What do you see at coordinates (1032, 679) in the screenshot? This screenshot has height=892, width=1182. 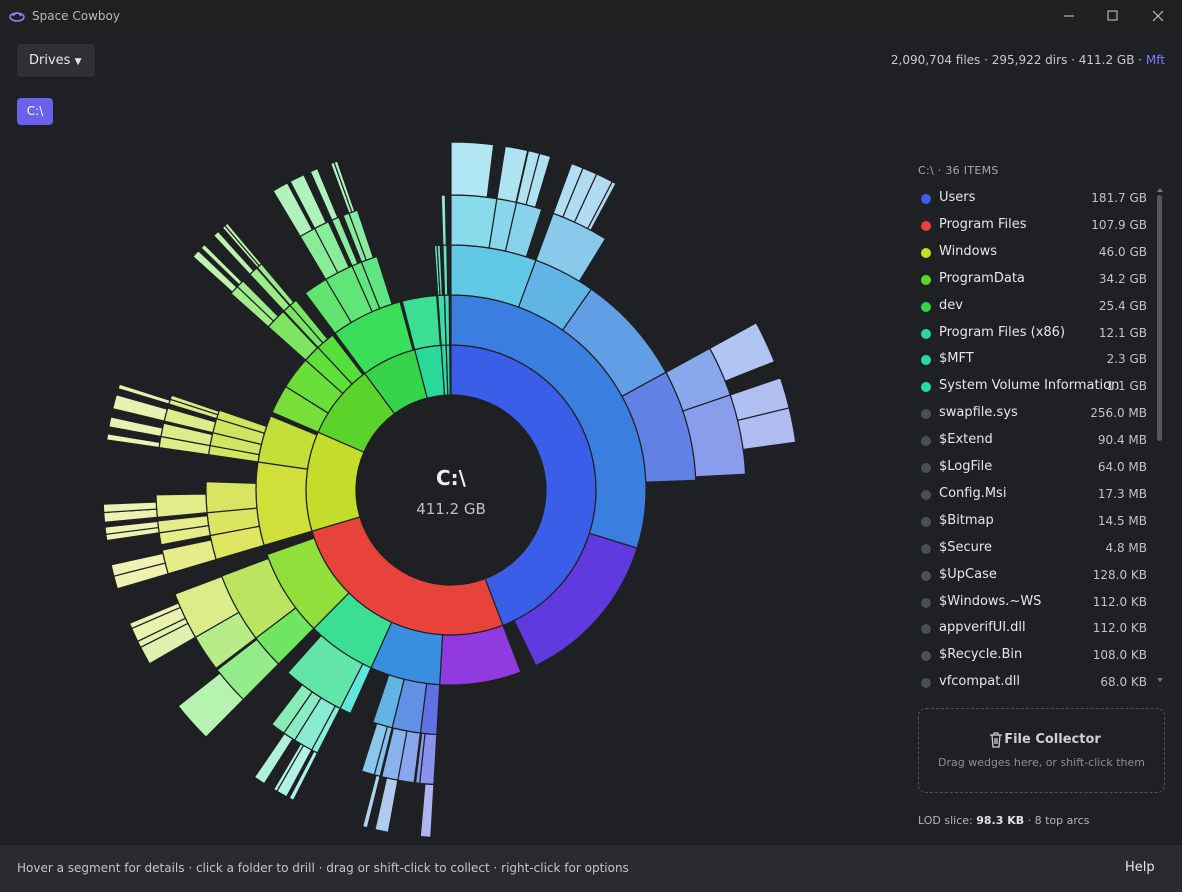 I see `list-row: vfcompat.dll 68.0 KB` at bounding box center [1032, 679].